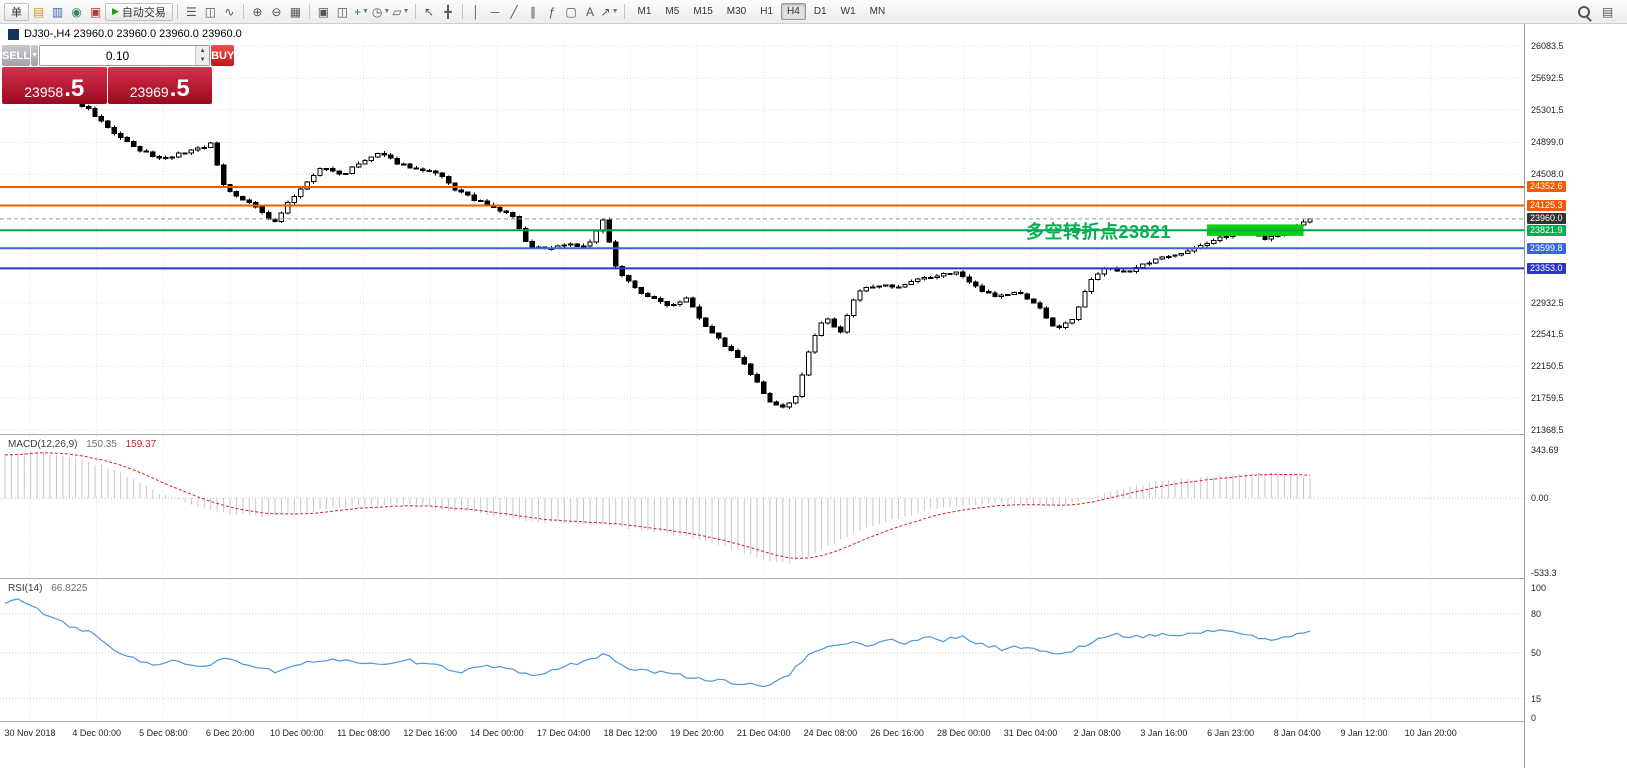  What do you see at coordinates (1536, 614) in the screenshot?
I see `rsi-axis-label: 80` at bounding box center [1536, 614].